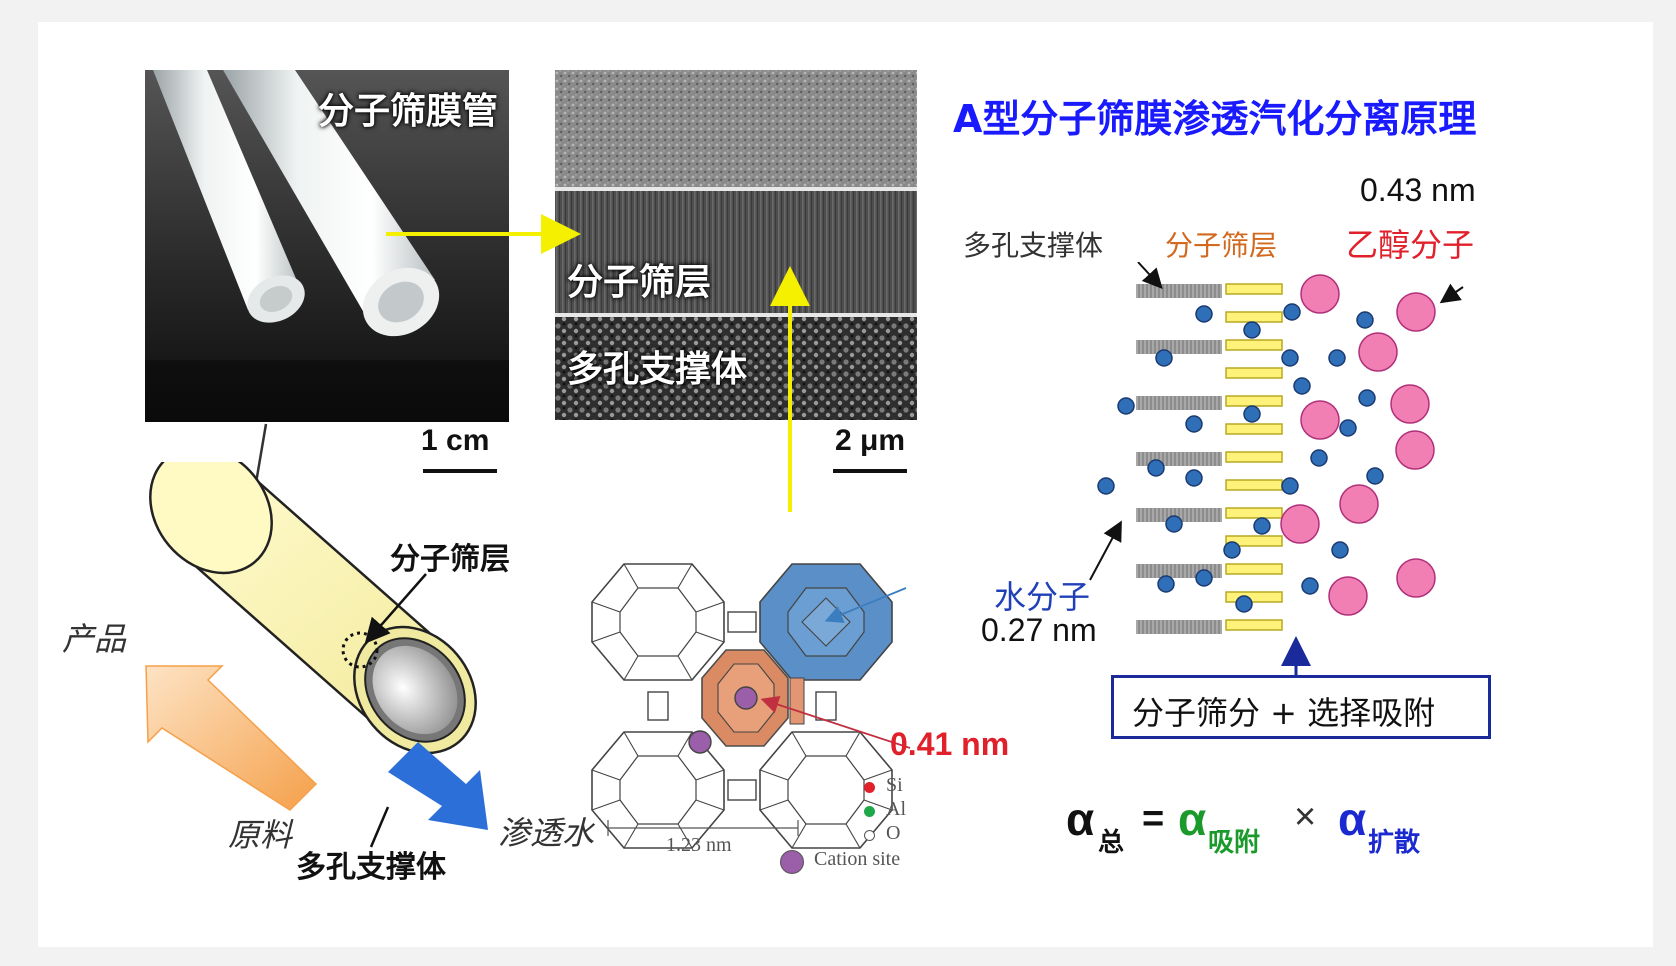 The width and height of the screenshot is (1676, 966). Describe the element at coordinates (546, 833) in the screenshot. I see `permeate-label: 渗透水` at that location.